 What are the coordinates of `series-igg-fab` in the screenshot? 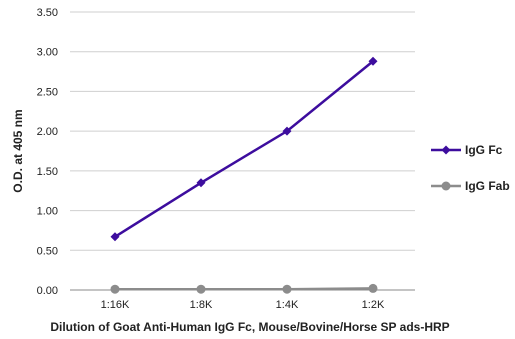 It's located at (244, 288).